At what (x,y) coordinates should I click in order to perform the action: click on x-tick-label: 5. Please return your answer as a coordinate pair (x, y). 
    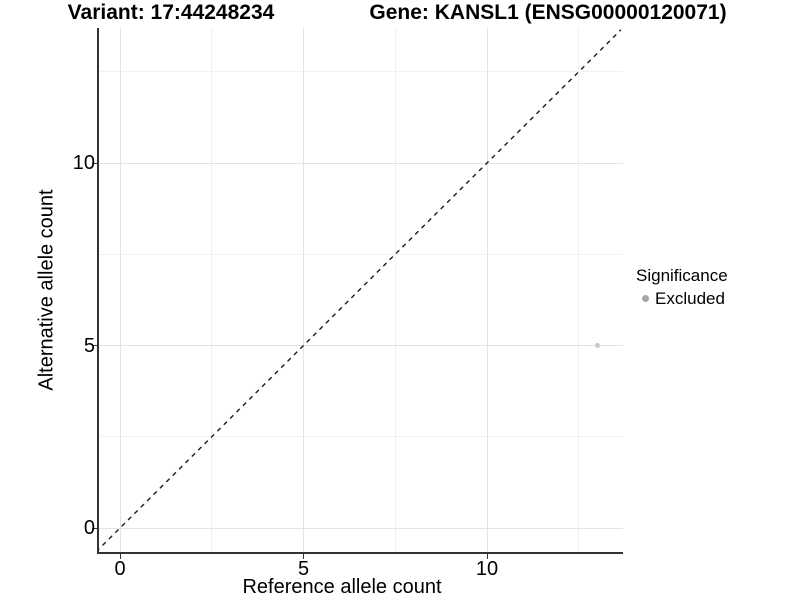
    Looking at the image, I should click on (303, 569).